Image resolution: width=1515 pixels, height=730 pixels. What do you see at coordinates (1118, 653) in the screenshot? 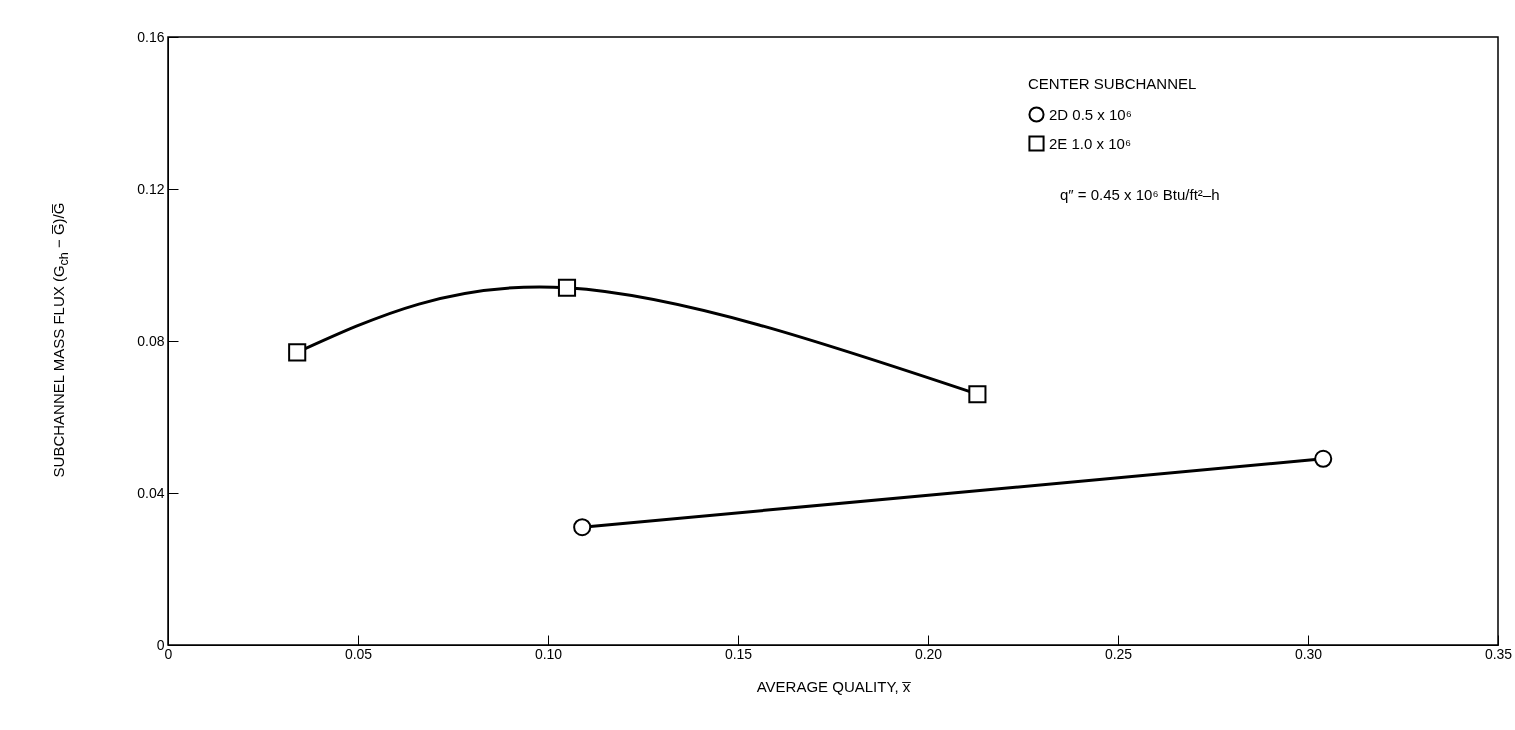
I see `x-tick-label: 0.25` at bounding box center [1118, 653].